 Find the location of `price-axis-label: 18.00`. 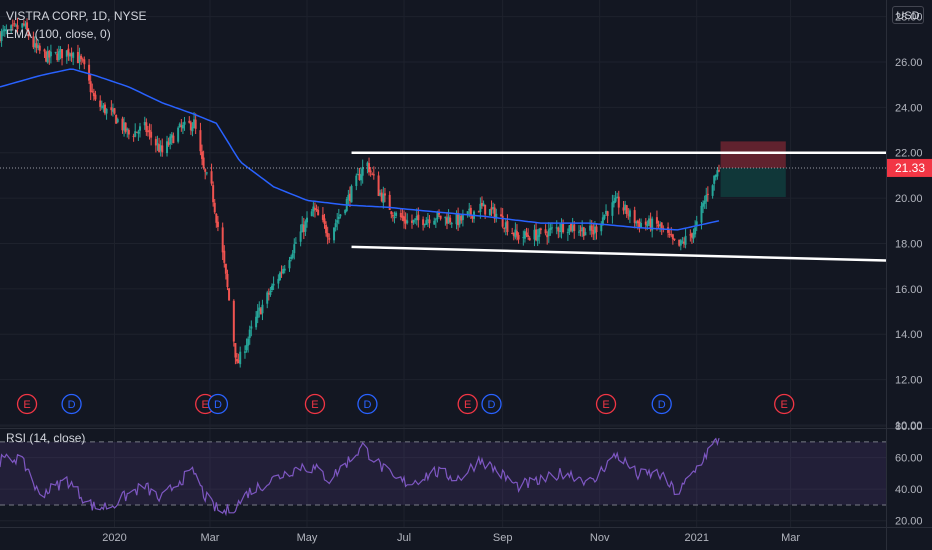

price-axis-label: 18.00 is located at coordinates (909, 244).